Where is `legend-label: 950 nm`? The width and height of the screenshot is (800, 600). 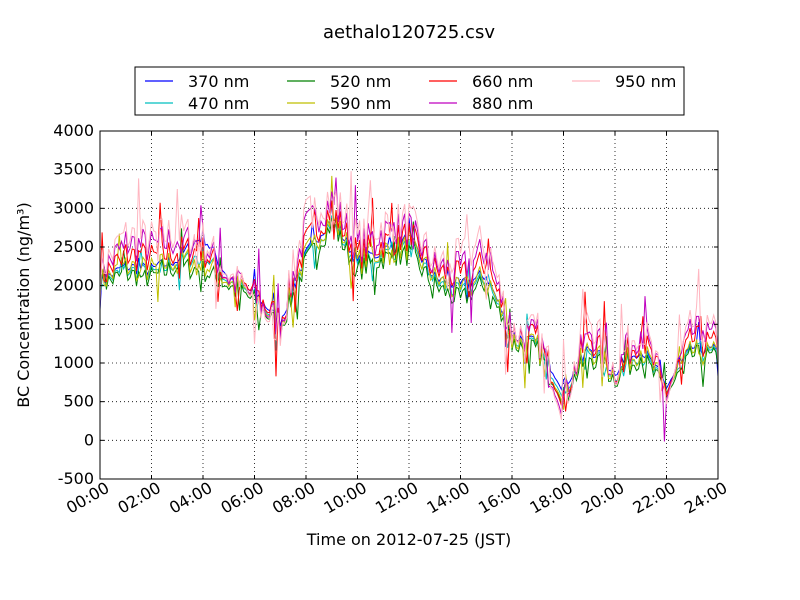 legend-label: 950 nm is located at coordinates (645, 81).